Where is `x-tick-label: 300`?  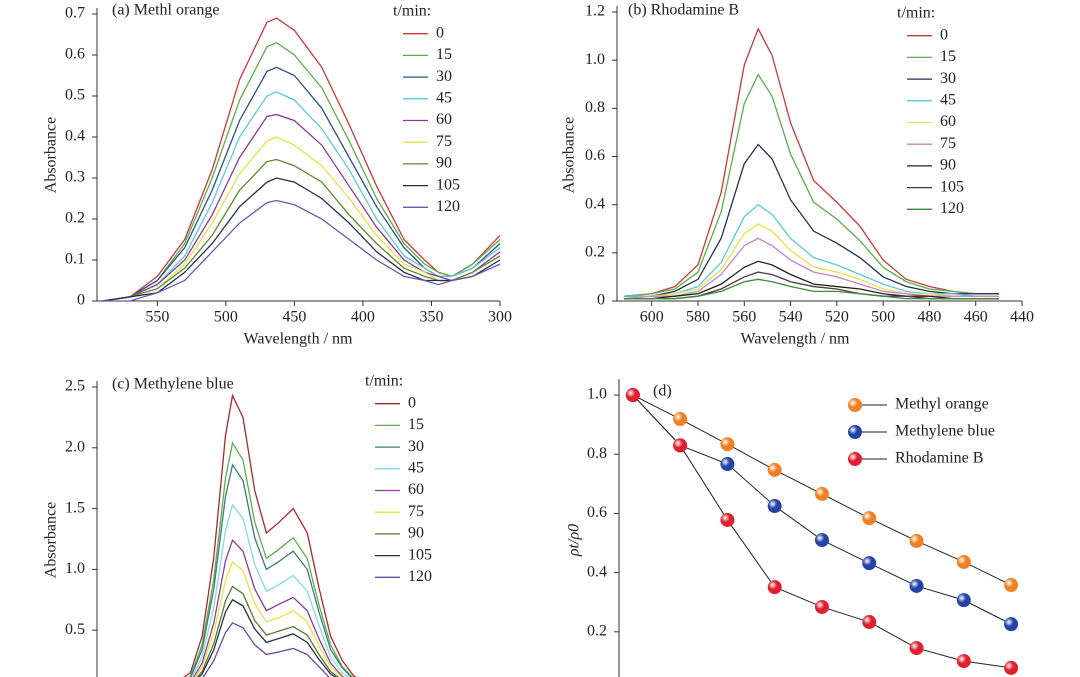 x-tick-label: 300 is located at coordinates (500, 317).